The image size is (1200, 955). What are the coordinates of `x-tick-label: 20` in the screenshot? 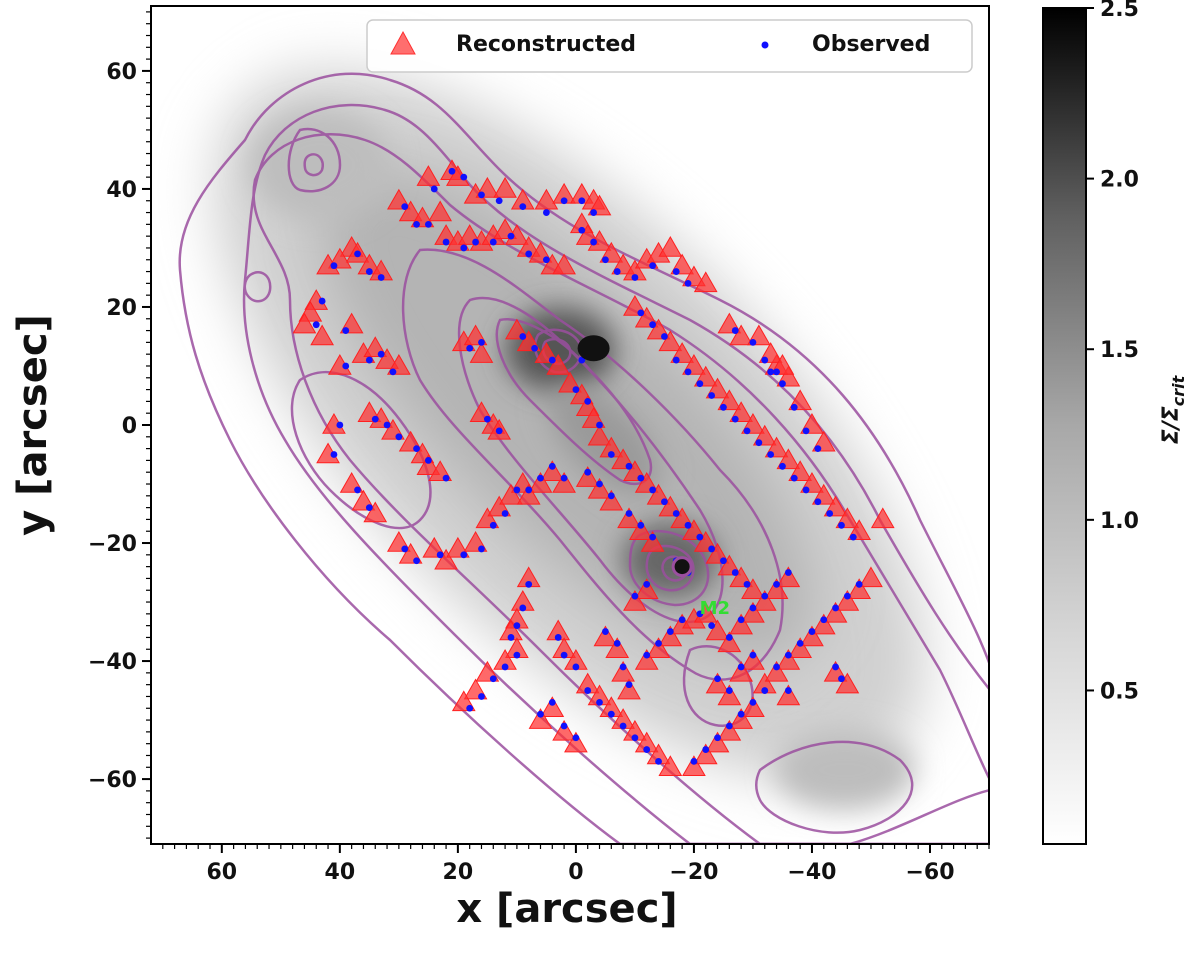 It's located at (458, 872).